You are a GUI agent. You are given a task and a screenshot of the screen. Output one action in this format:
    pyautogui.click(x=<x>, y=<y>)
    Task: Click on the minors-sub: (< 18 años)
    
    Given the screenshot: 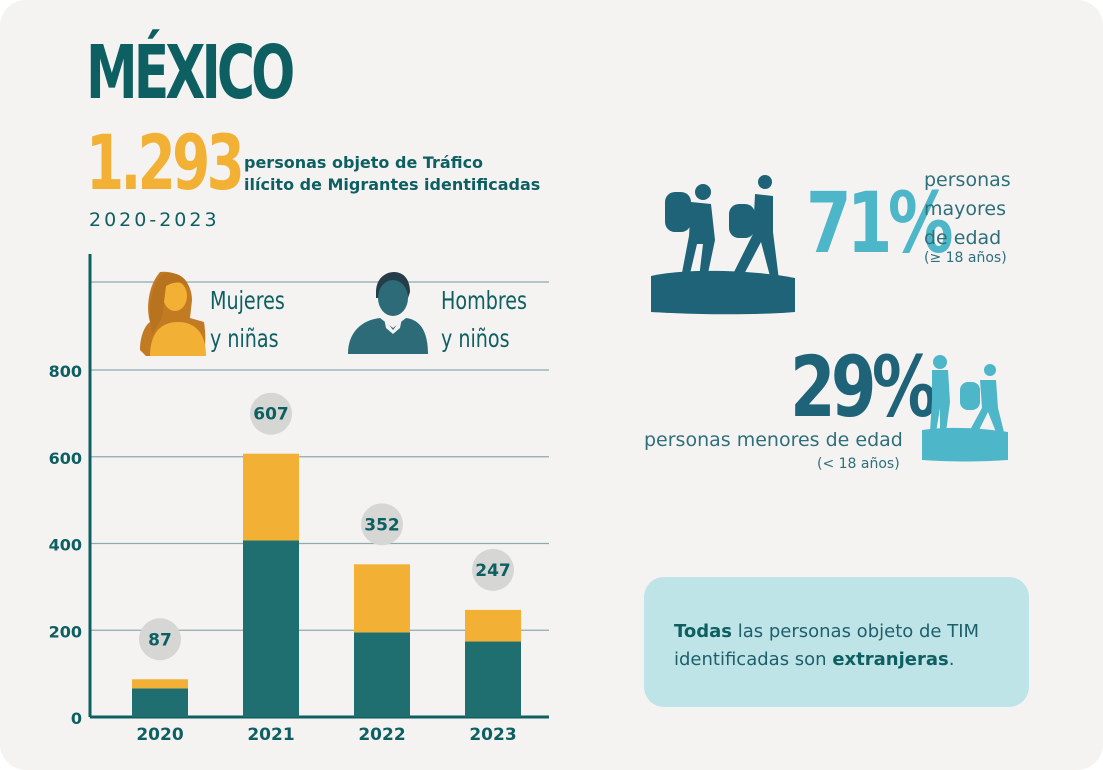 What is the action you would take?
    pyautogui.click(x=858, y=464)
    